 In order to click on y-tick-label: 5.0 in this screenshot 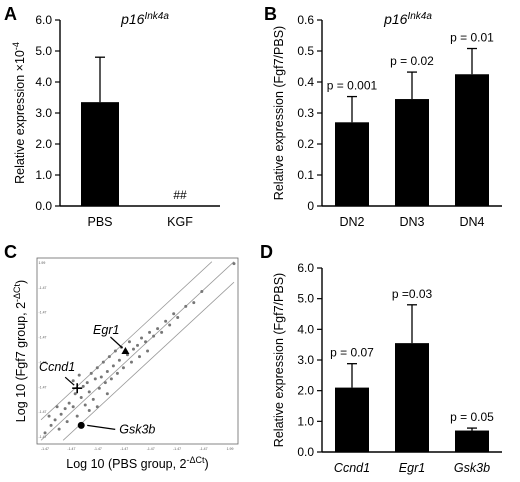, I will do `click(43, 51)`.